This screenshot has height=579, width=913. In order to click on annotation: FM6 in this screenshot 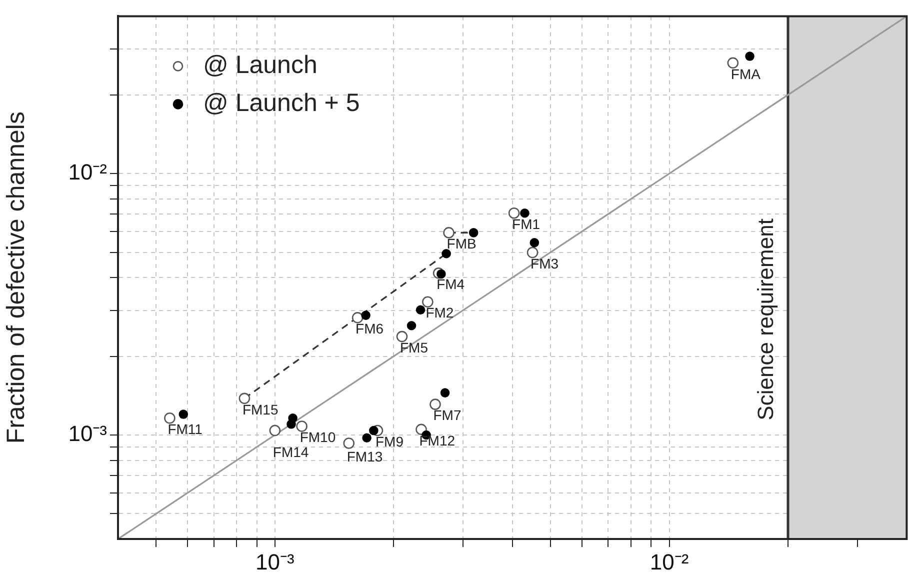, I will do `click(370, 328)`.